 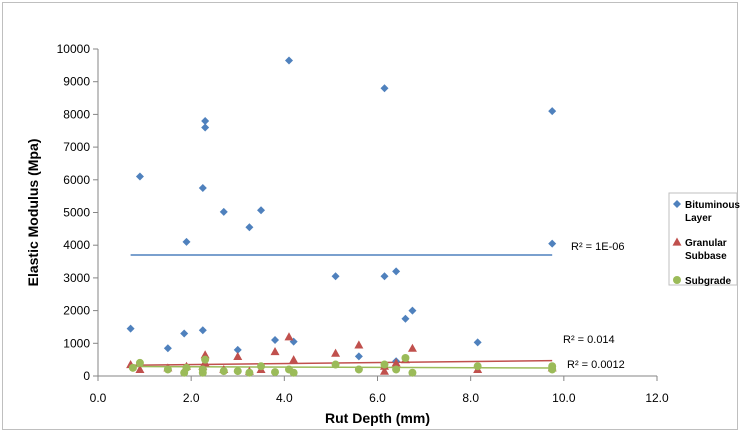 I want to click on legend: Bituminous Layer Granular Subbase Subgrade, so click(x=704, y=239).